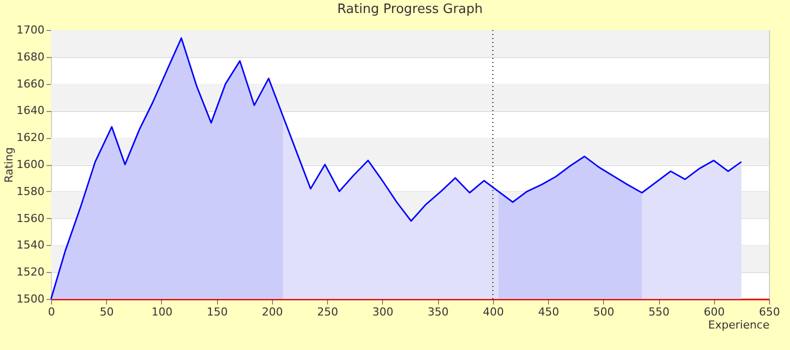 The image size is (790, 350). I want to click on y-tick-label: 1540, so click(30, 245).